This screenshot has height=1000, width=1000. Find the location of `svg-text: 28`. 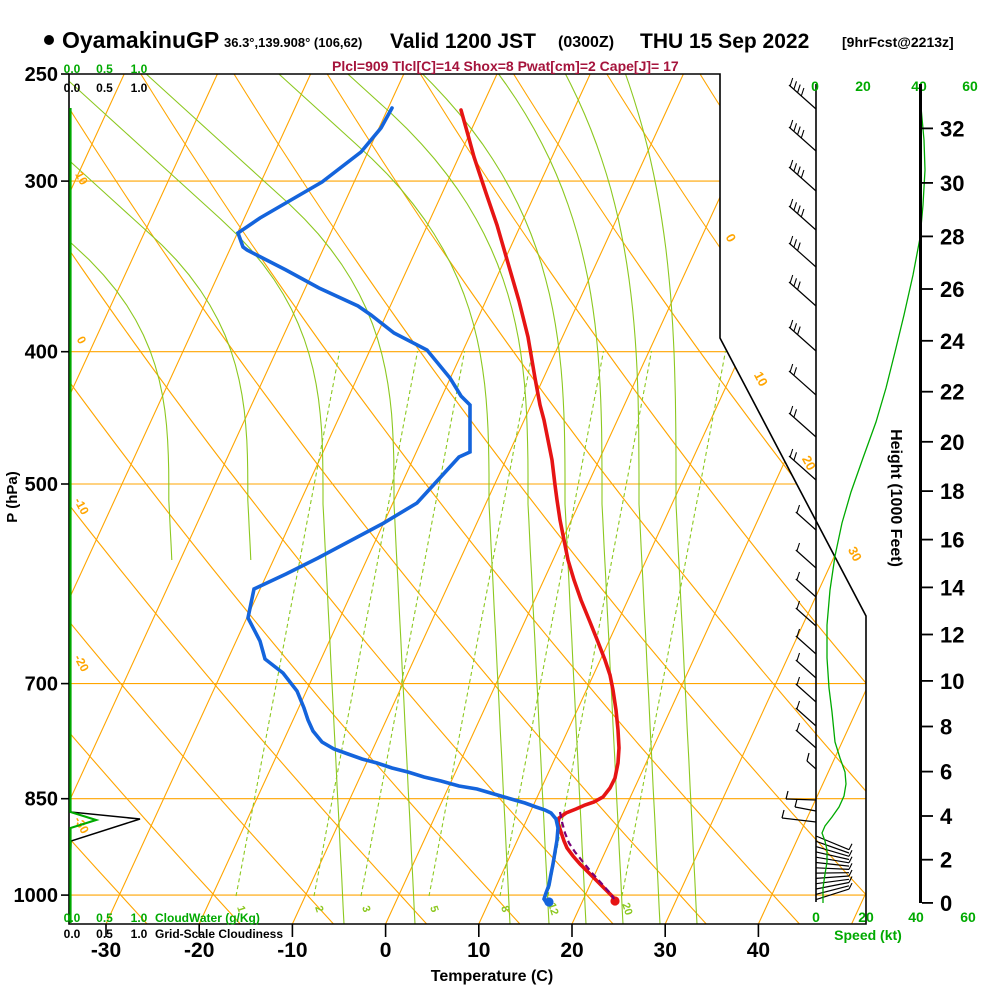

svg-text: 28 is located at coordinates (952, 236).